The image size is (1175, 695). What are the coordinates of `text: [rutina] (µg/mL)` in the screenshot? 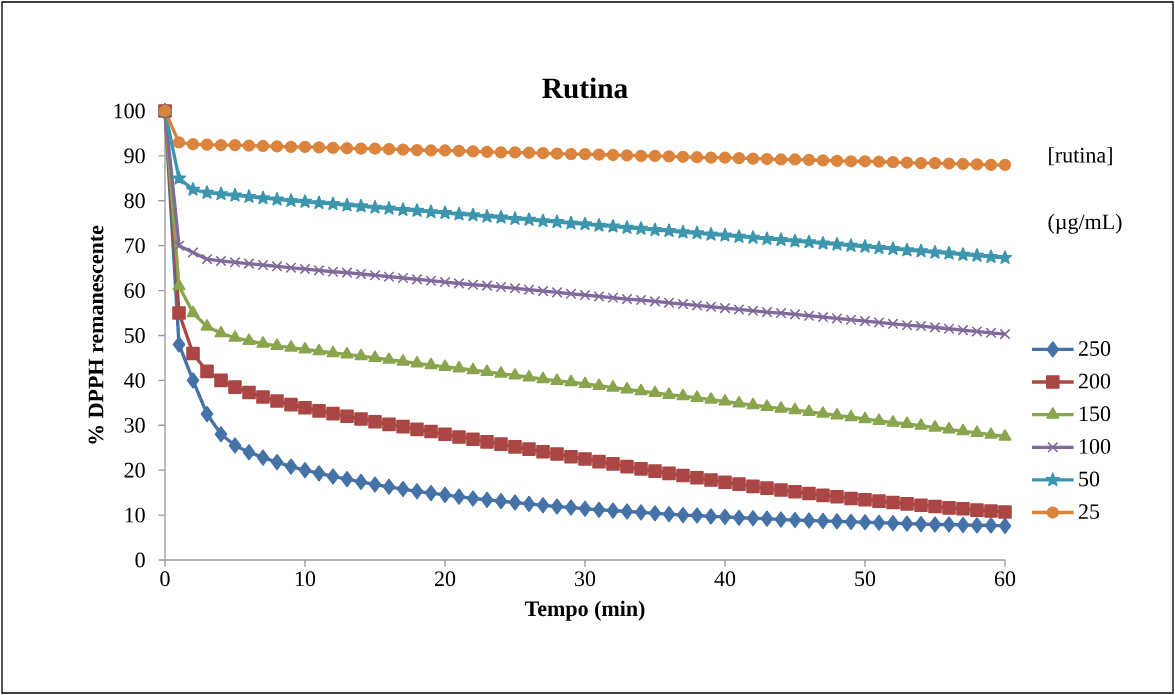 It's located at (1085, 190).